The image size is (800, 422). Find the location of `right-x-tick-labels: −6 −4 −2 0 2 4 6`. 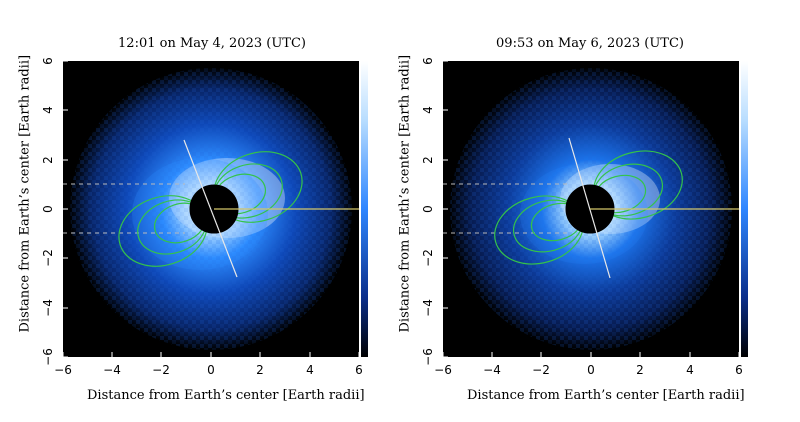

right-x-tick-labels: −6 −4 −2 0 2 4 6 is located at coordinates (588, 370).